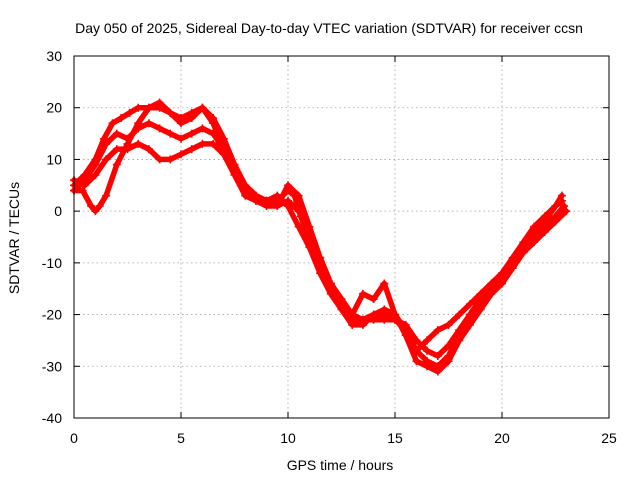 This screenshot has height=480, width=640. I want to click on y-tick-label: 30, so click(54, 56).